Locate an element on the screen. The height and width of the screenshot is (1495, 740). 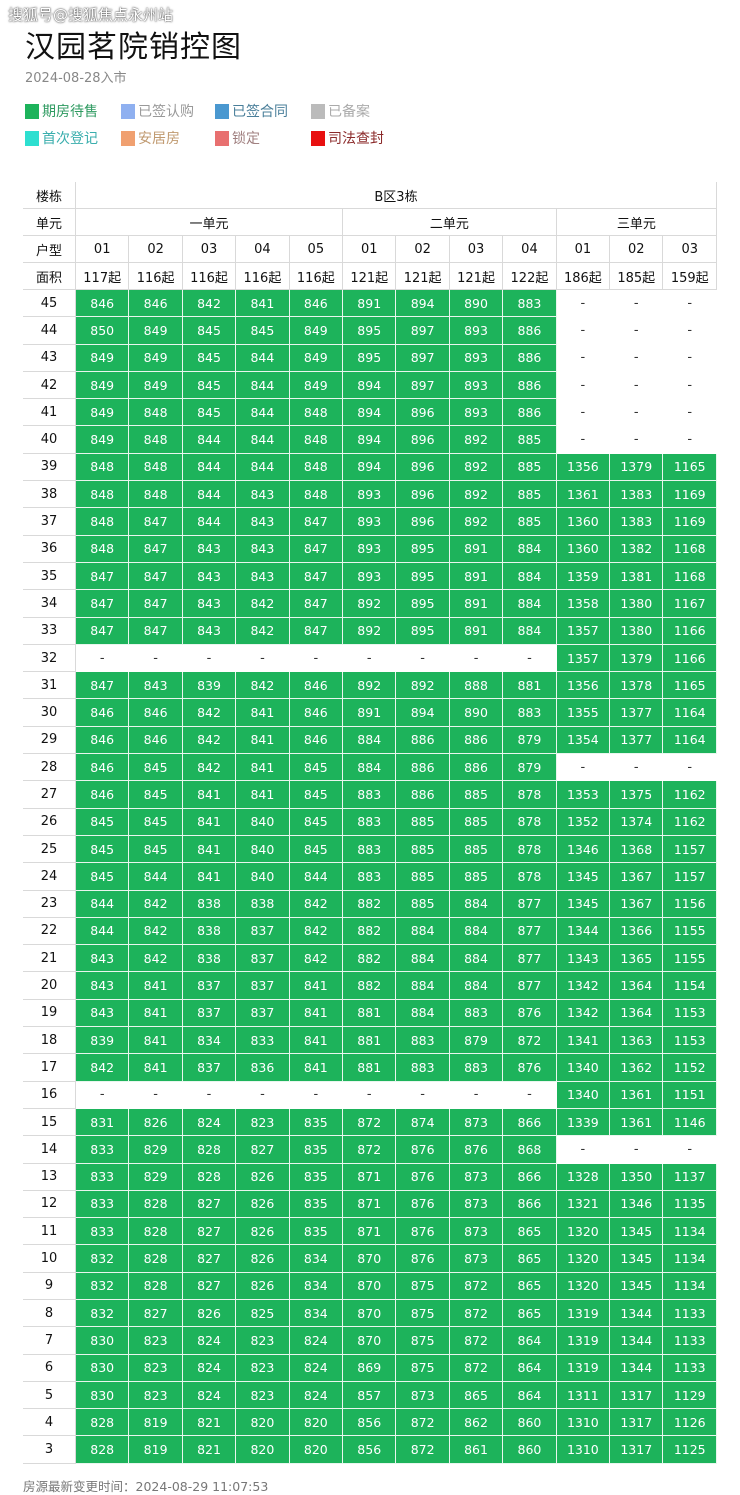
unit-cell-for-sale: 1379 is located at coordinates (636, 658).